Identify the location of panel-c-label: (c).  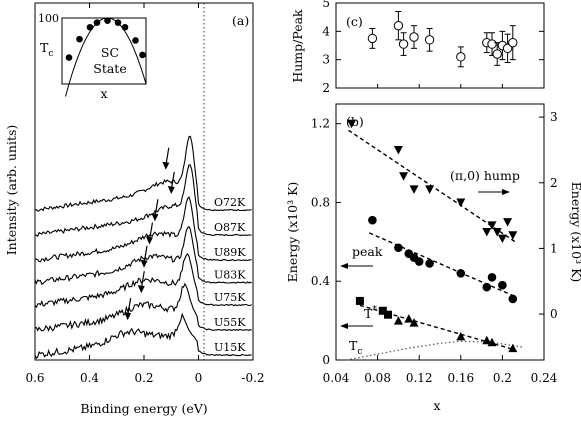
(354, 21).